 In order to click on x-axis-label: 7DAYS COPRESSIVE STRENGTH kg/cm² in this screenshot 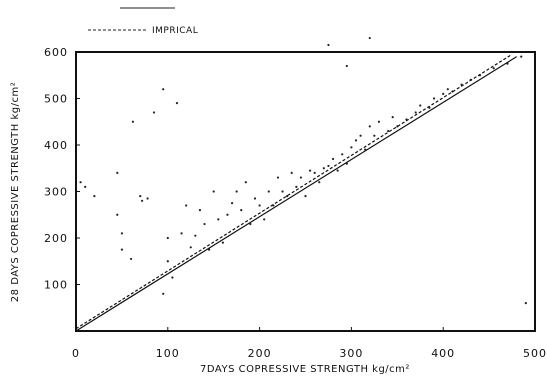, I will do `click(305, 369)`.